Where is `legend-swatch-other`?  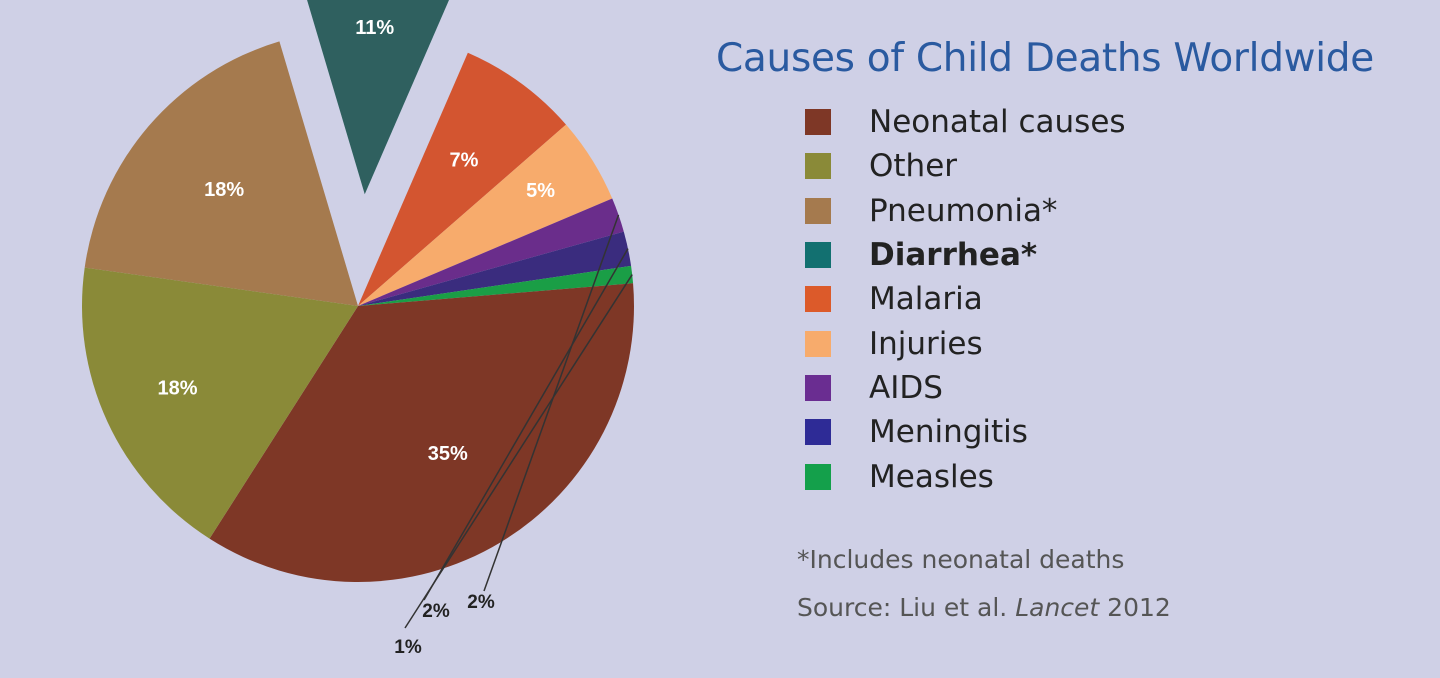
legend-swatch-other is located at coordinates (818, 166).